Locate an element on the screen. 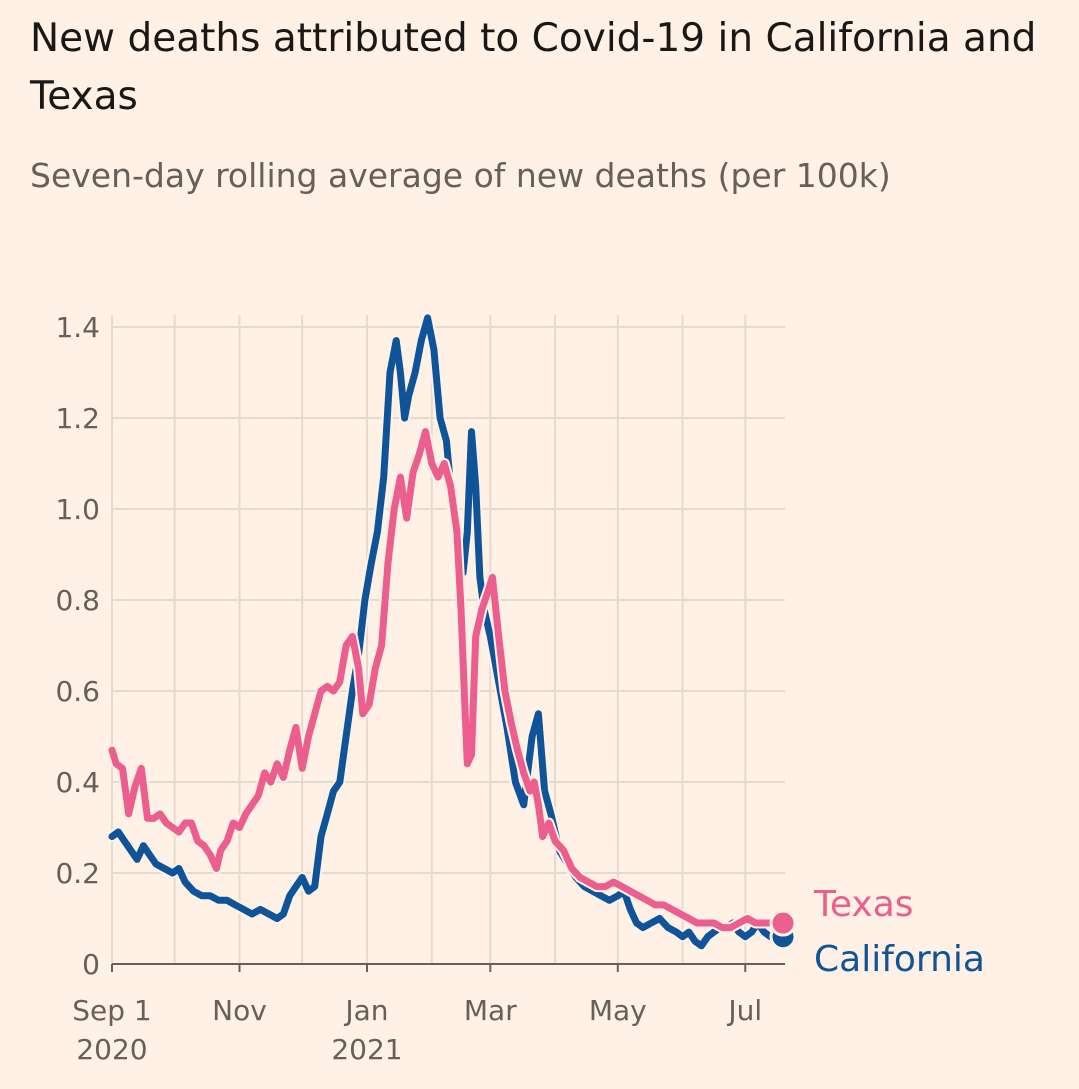 Image resolution: width=1079 pixels, height=1089 pixels. y-tick-label: 0 is located at coordinates (91, 964).